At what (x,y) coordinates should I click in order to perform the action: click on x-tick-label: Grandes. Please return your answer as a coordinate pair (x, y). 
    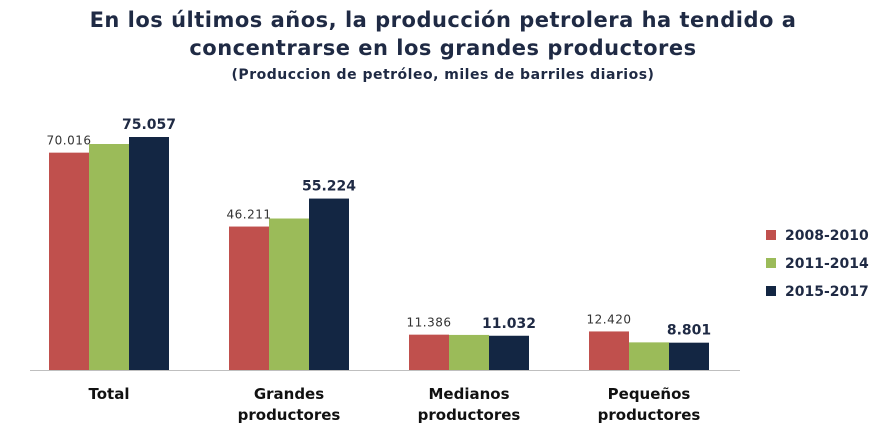
    Looking at the image, I should click on (289, 394).